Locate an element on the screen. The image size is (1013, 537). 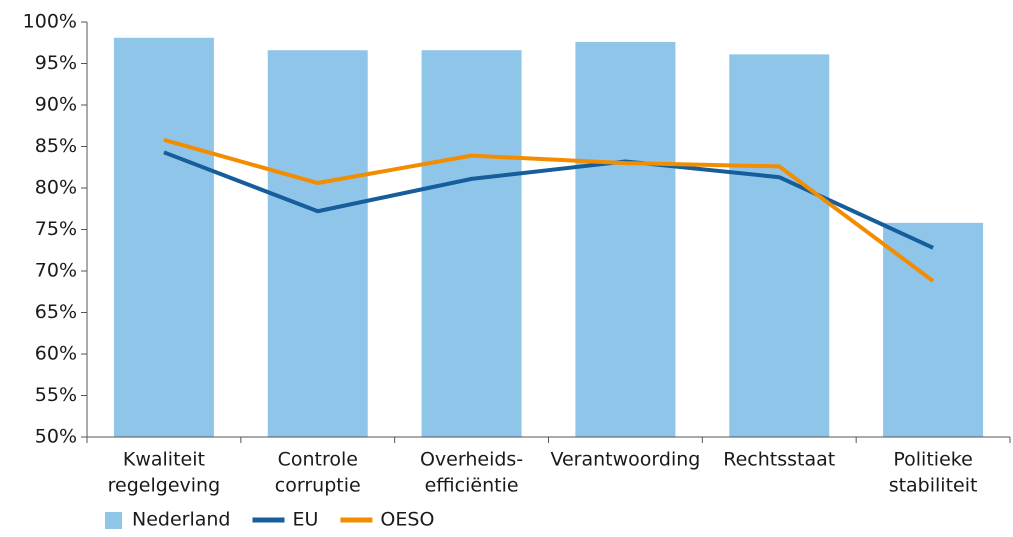
y-tick-label: 90% is located at coordinates (56, 105).